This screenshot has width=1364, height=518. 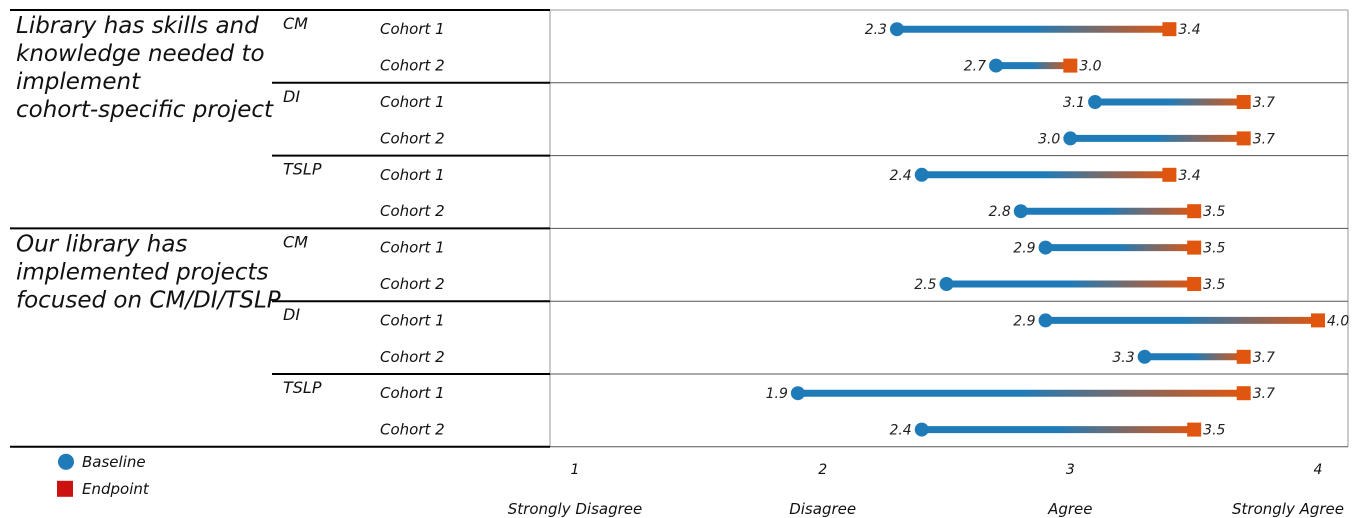 What do you see at coordinates (1074, 103) in the screenshot?
I see `baseline-value-label: 3.1` at bounding box center [1074, 103].